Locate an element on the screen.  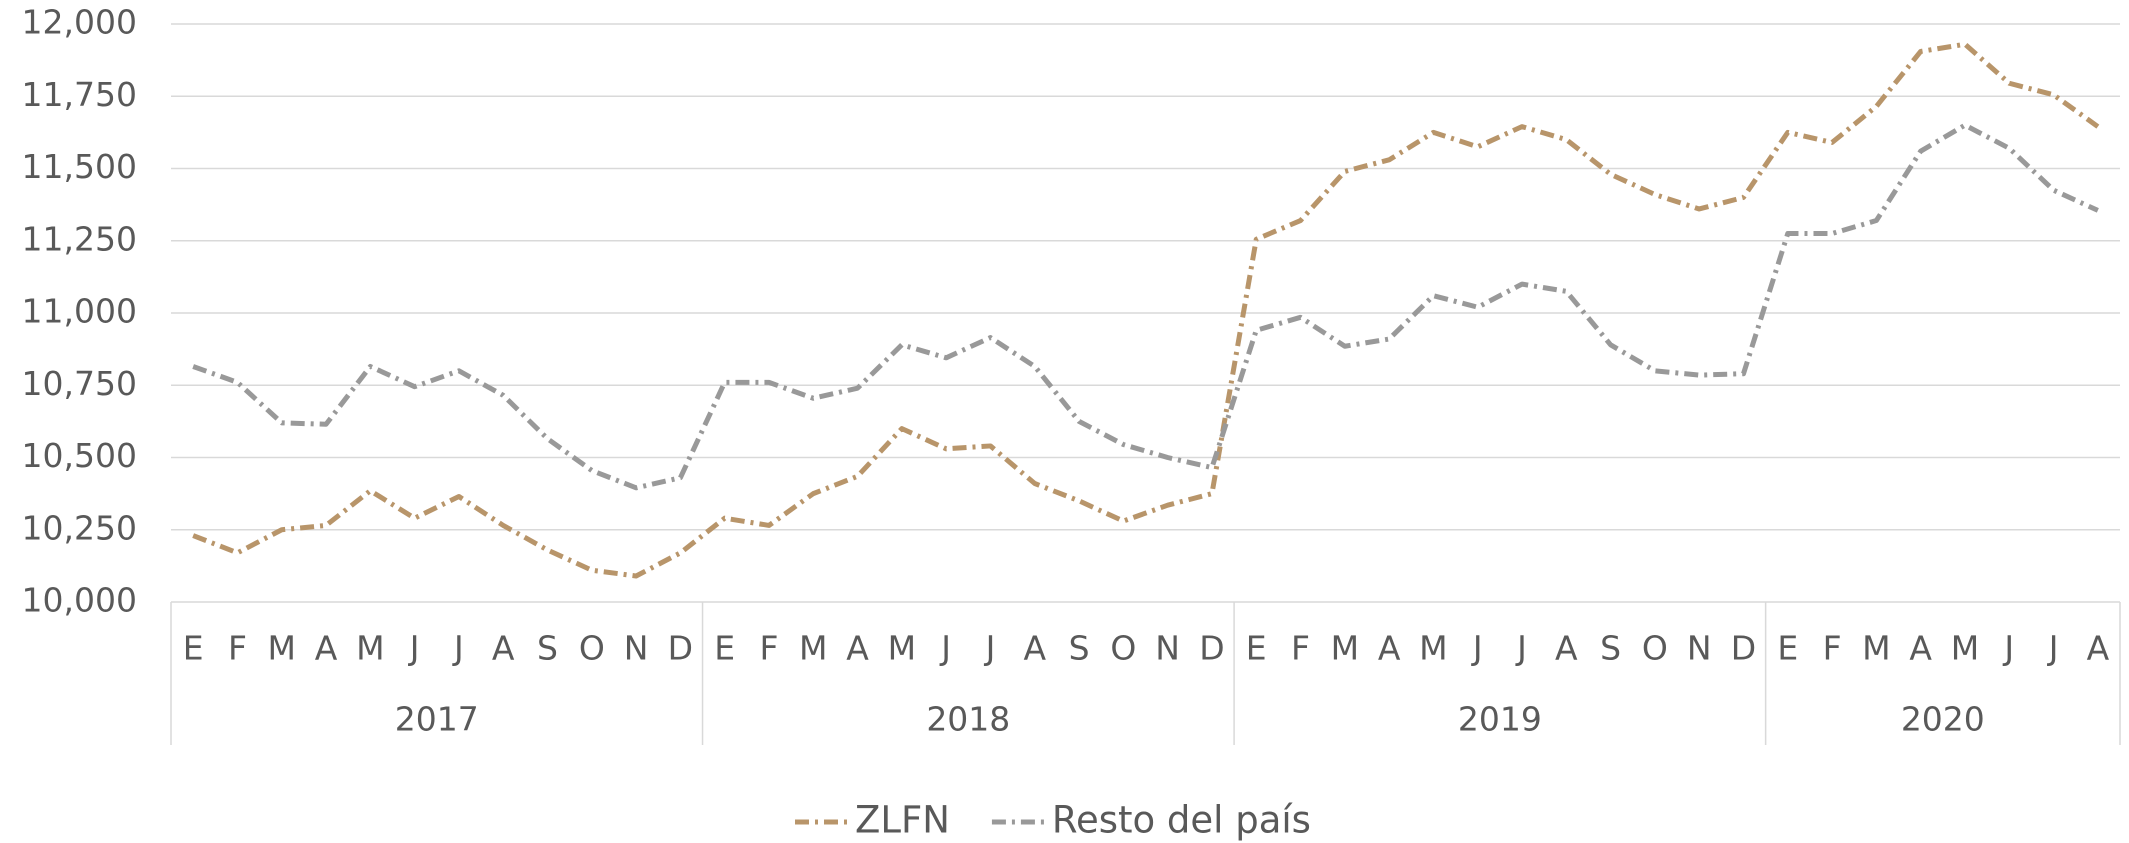
y-tick-label: 12,000 is located at coordinates (79, 22).